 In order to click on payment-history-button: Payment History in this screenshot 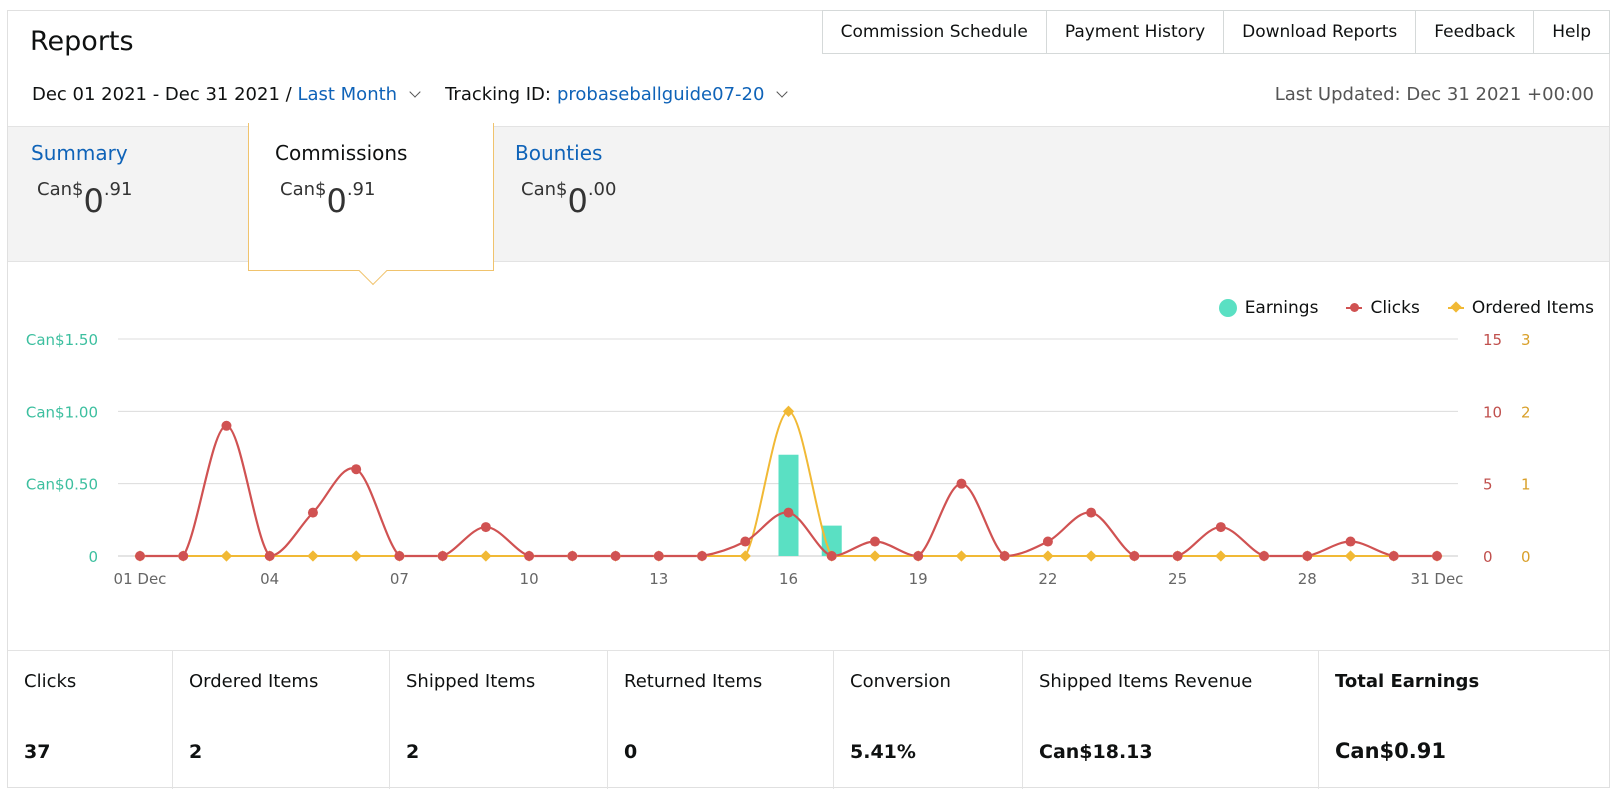, I will do `click(1135, 32)`.